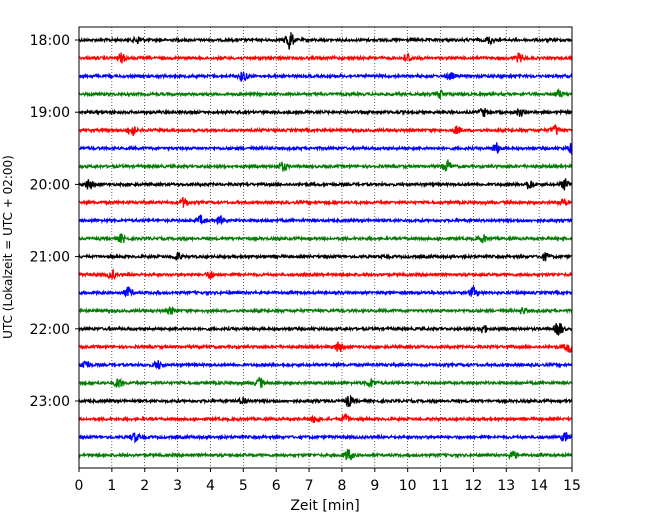 This screenshot has width=650, height=520. What do you see at coordinates (54, 221) in the screenshot?
I see `y-axis: 18:00 19:00 20:00 21:00 22:00 23:00` at bounding box center [54, 221].